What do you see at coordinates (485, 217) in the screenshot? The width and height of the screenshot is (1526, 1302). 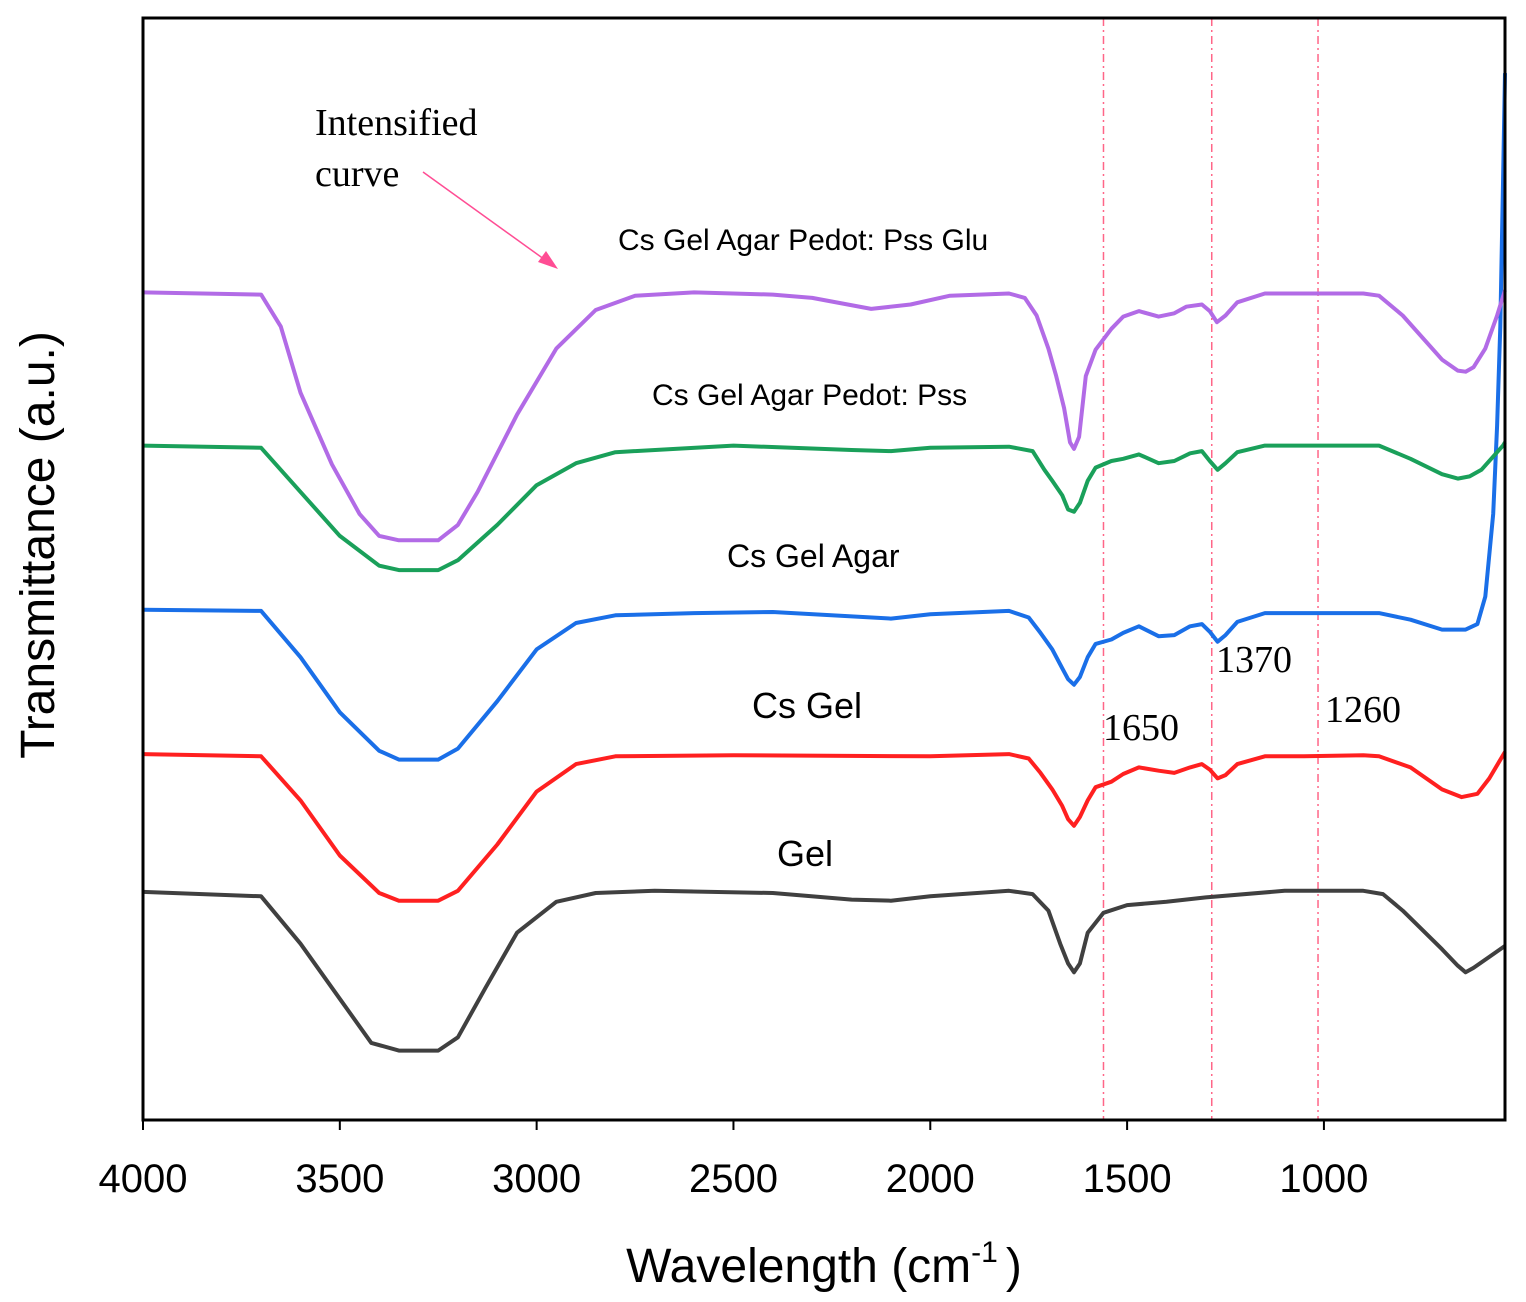 I see `annotation-arrow` at bounding box center [485, 217].